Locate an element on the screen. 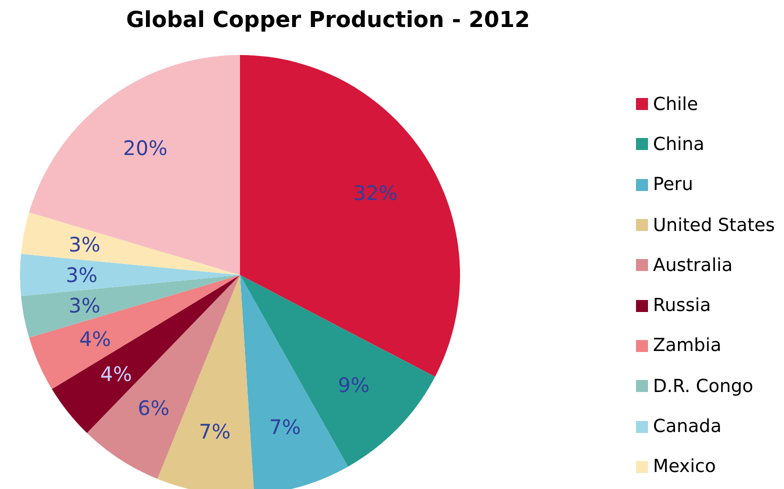 This screenshot has height=489, width=784. legend-label: Mexico is located at coordinates (684, 467).